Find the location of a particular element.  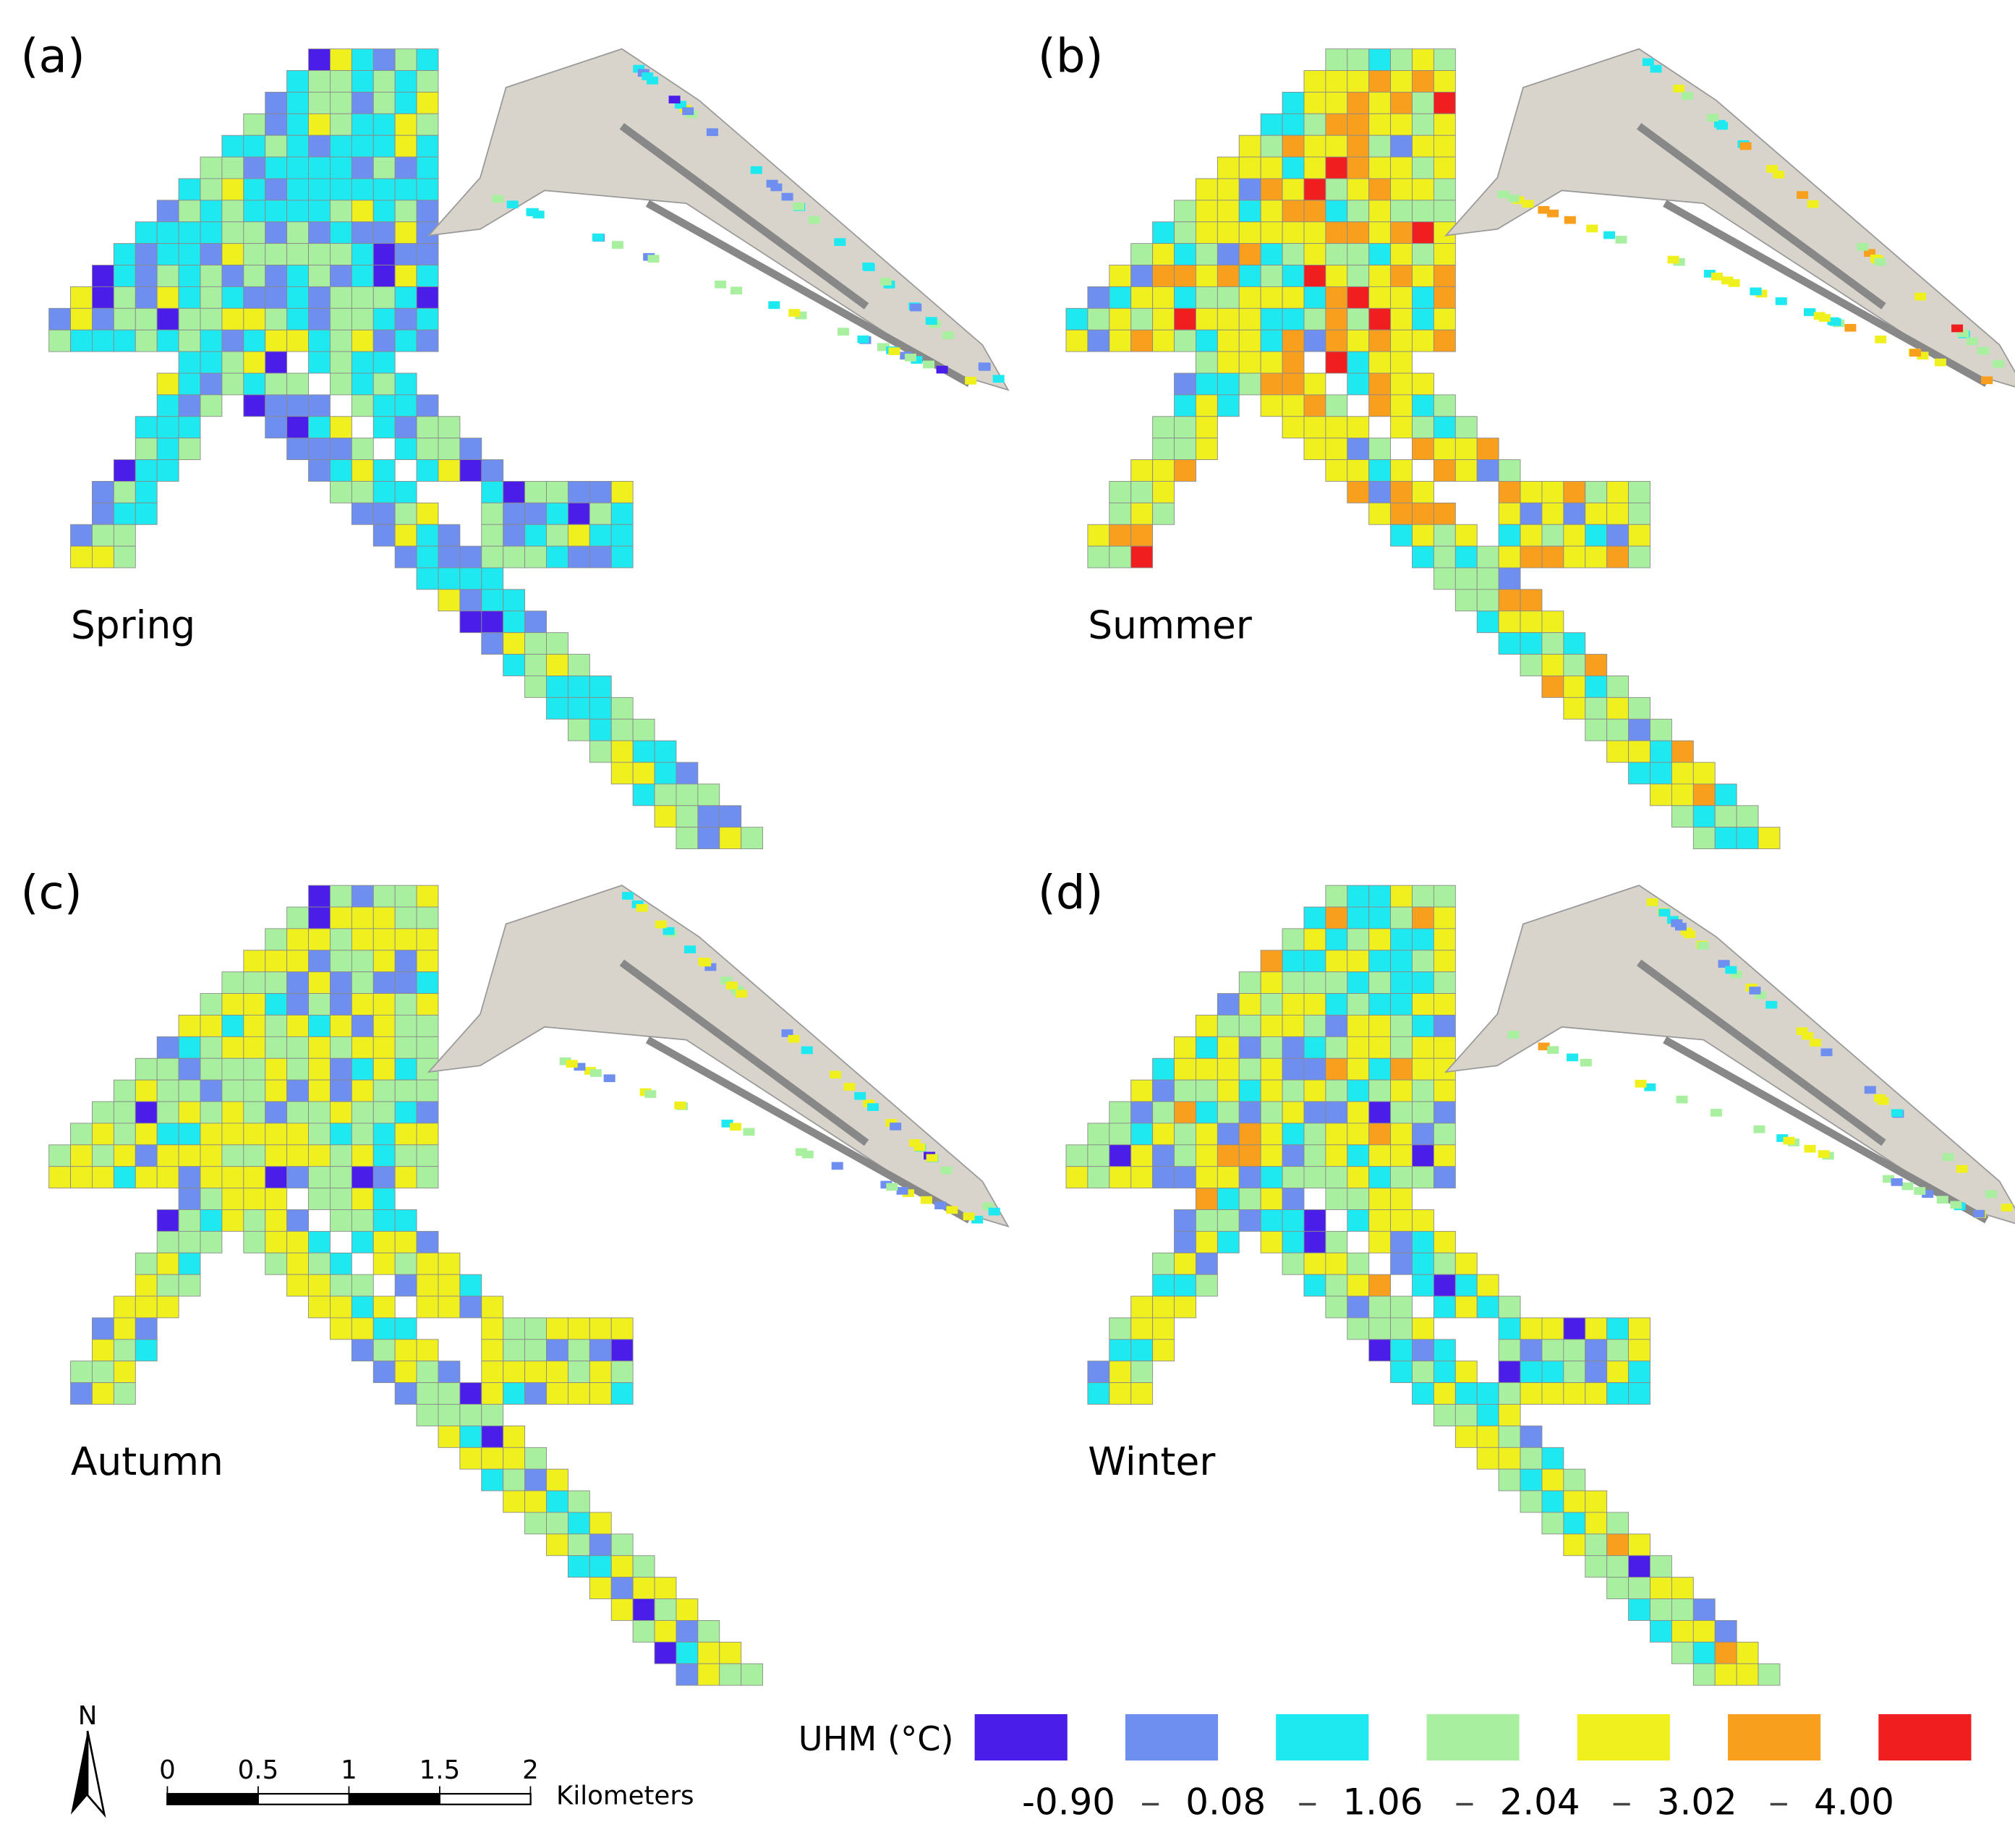

legend-title: UHM (°C) is located at coordinates (876, 1738).